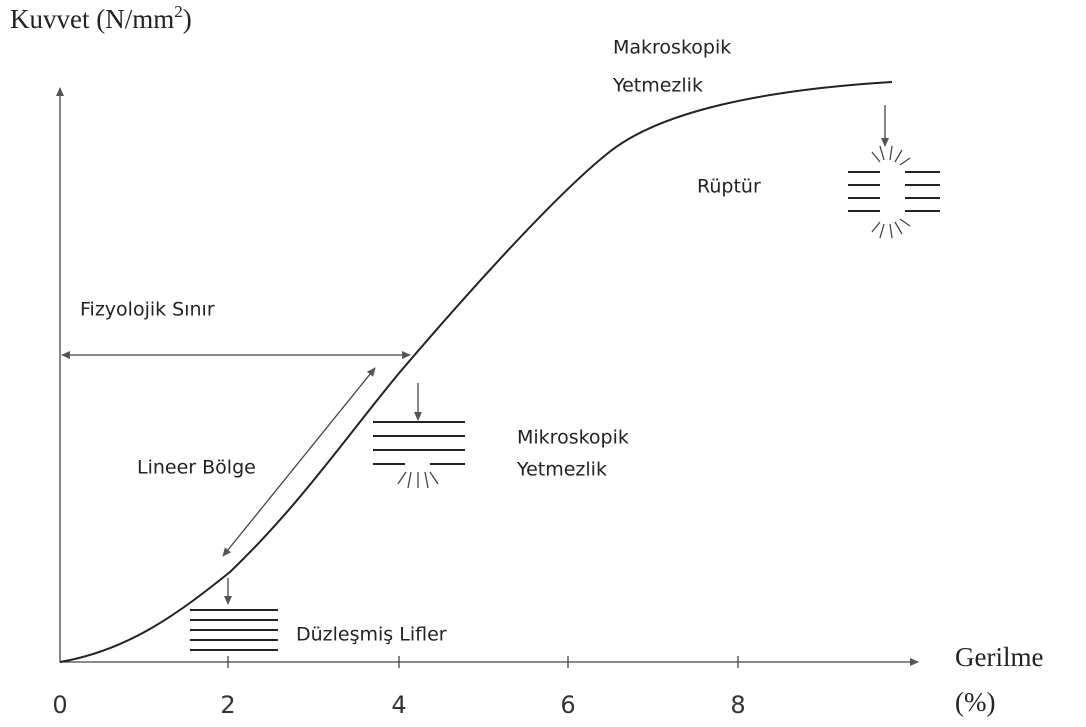  What do you see at coordinates (196, 468) in the screenshot?
I see `annotation: Lineer Bölge` at bounding box center [196, 468].